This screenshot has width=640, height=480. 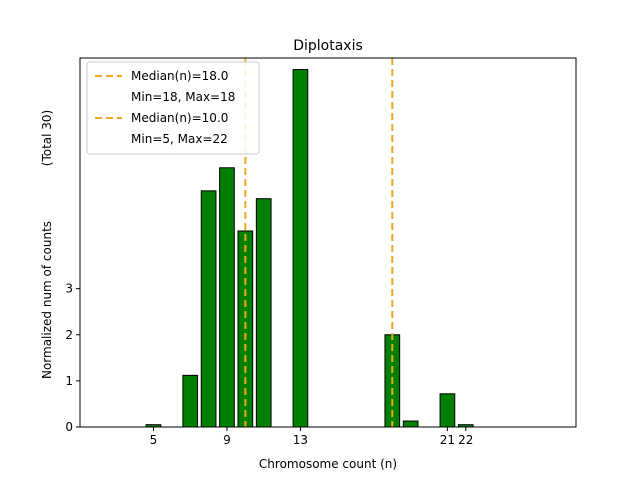 What do you see at coordinates (47, 300) in the screenshot?
I see `y-axis-label: Normalized num of counts` at bounding box center [47, 300].